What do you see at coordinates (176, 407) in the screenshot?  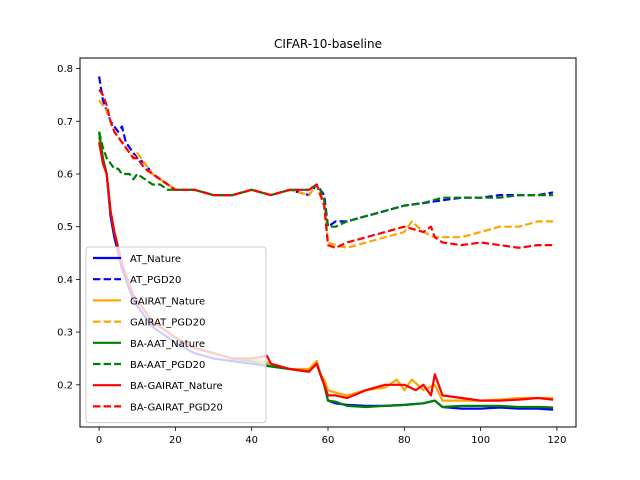 I see `legend-label: BA-GAIRAT_PGD20` at bounding box center [176, 407].